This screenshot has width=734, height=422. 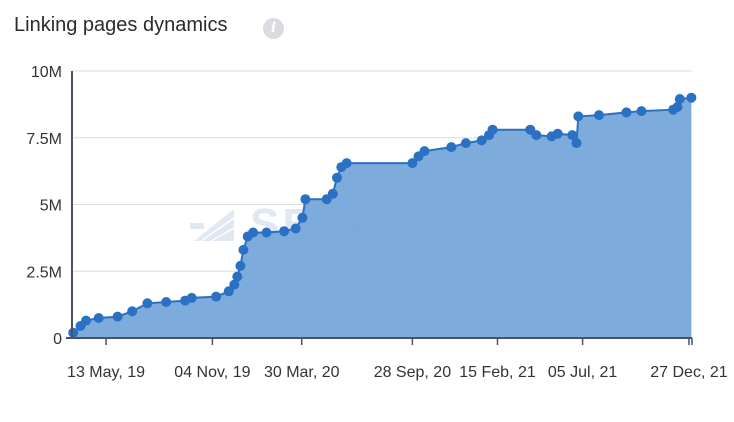 I want to click on x-tick-label: 13 May, 19, so click(x=106, y=372).